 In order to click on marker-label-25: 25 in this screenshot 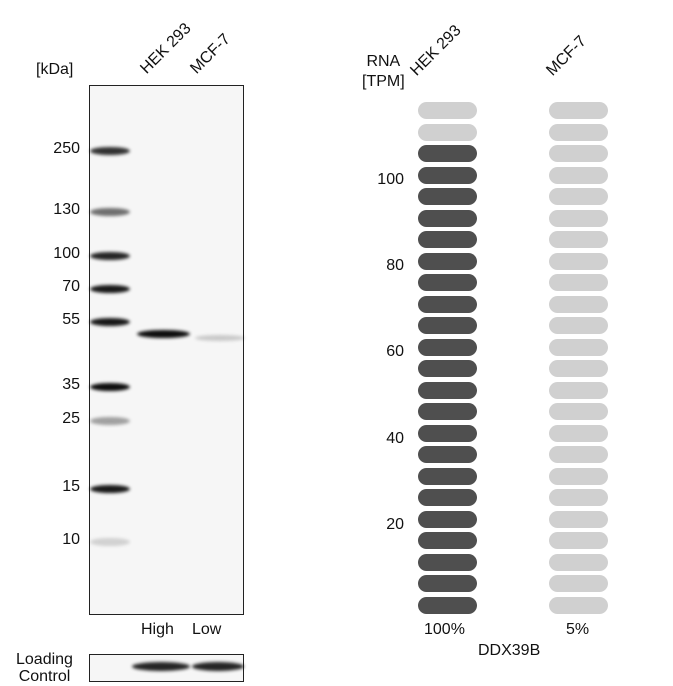, I will do `click(71, 418)`.